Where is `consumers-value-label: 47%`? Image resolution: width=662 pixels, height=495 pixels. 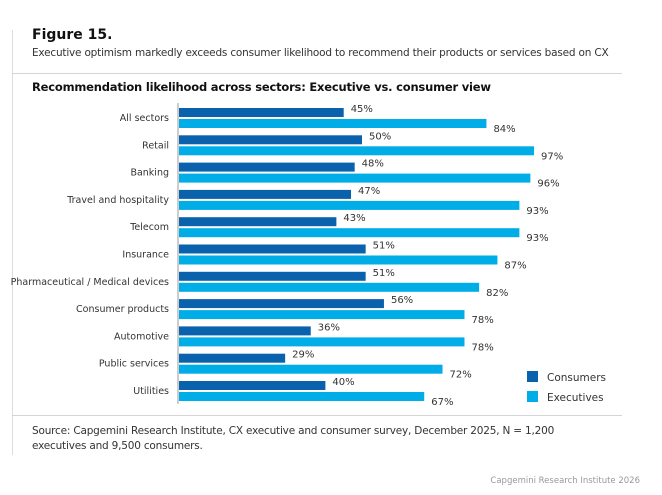
consumers-value-label: 47% is located at coordinates (369, 191).